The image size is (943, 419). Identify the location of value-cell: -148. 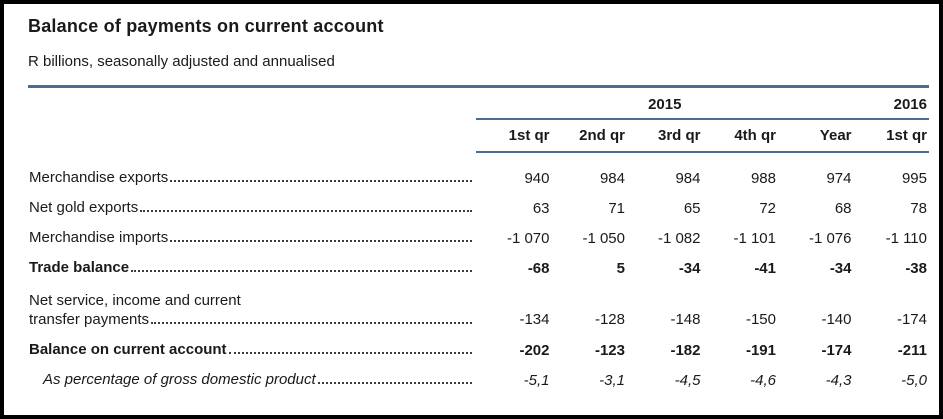
(685, 319).